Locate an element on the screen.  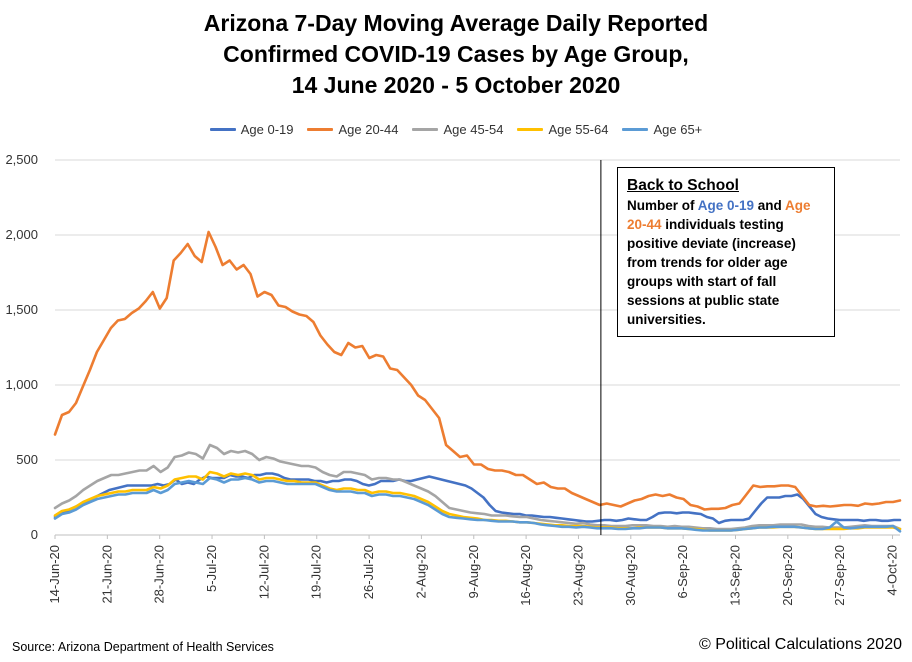
legend-label: Age 65+ is located at coordinates (678, 129).